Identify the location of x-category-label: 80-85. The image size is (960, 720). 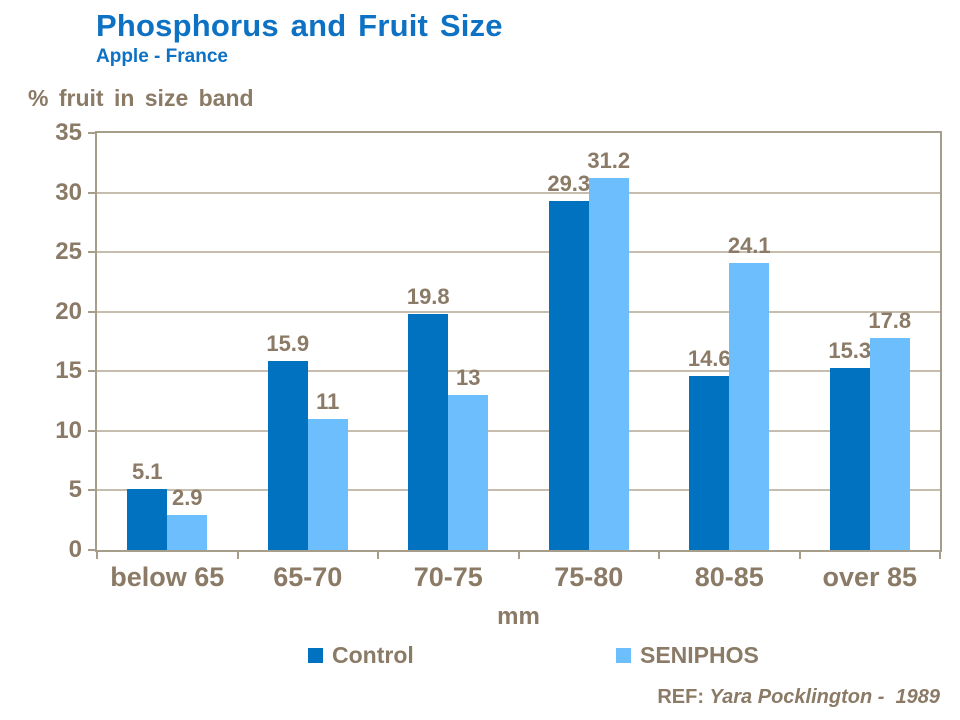
(729, 577).